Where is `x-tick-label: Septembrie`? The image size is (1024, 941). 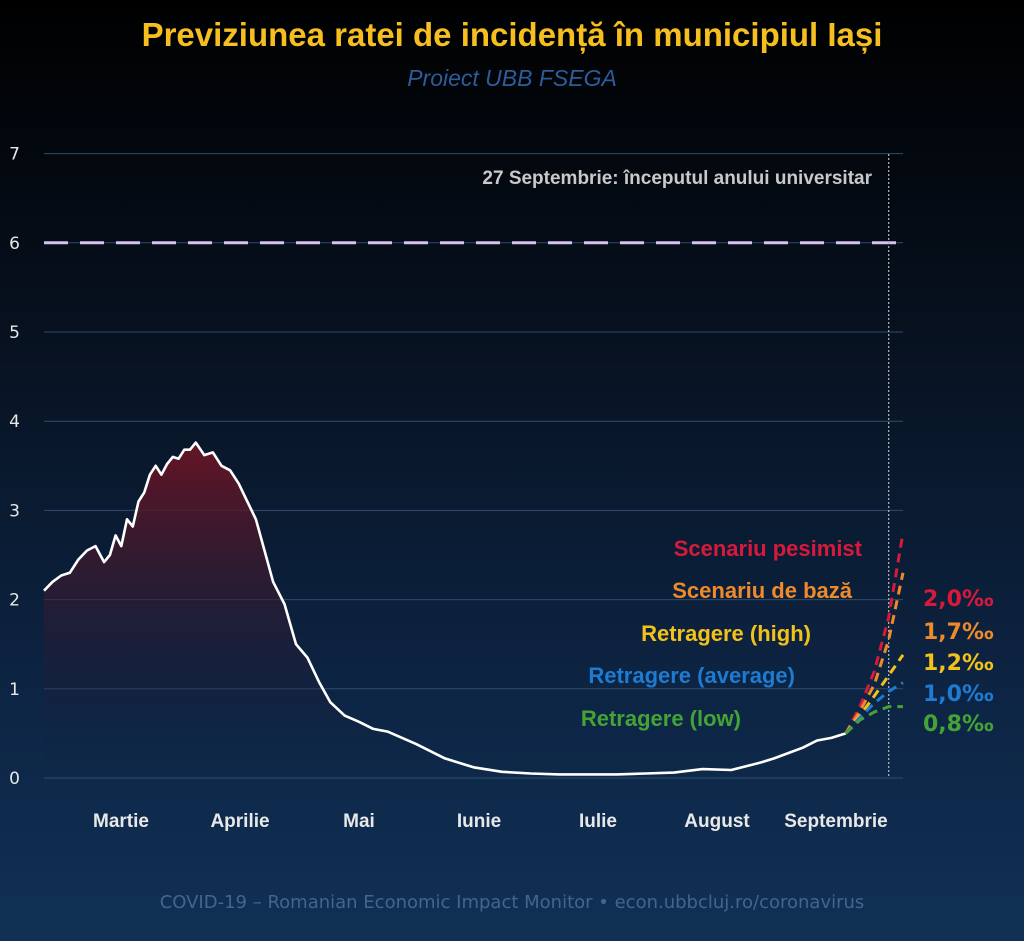
x-tick-label: Septembrie is located at coordinates (835, 821).